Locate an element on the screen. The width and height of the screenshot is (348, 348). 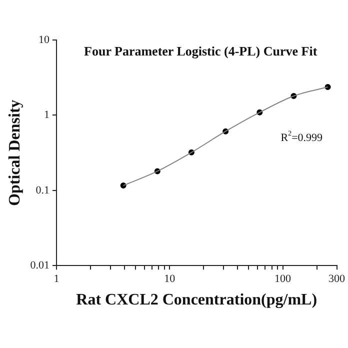
x-tick-label: 10 is located at coordinates (170, 279).